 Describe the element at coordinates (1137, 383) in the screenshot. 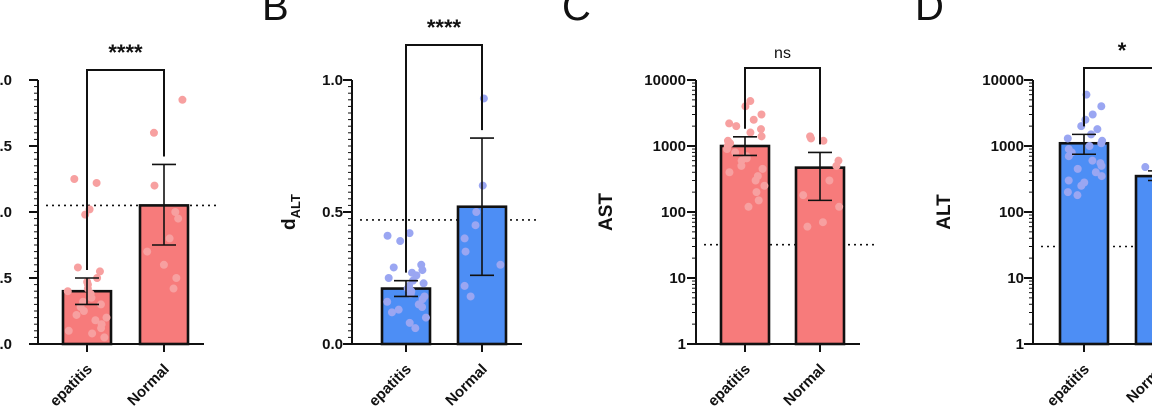

I see `x-category-label: Norma` at that location.